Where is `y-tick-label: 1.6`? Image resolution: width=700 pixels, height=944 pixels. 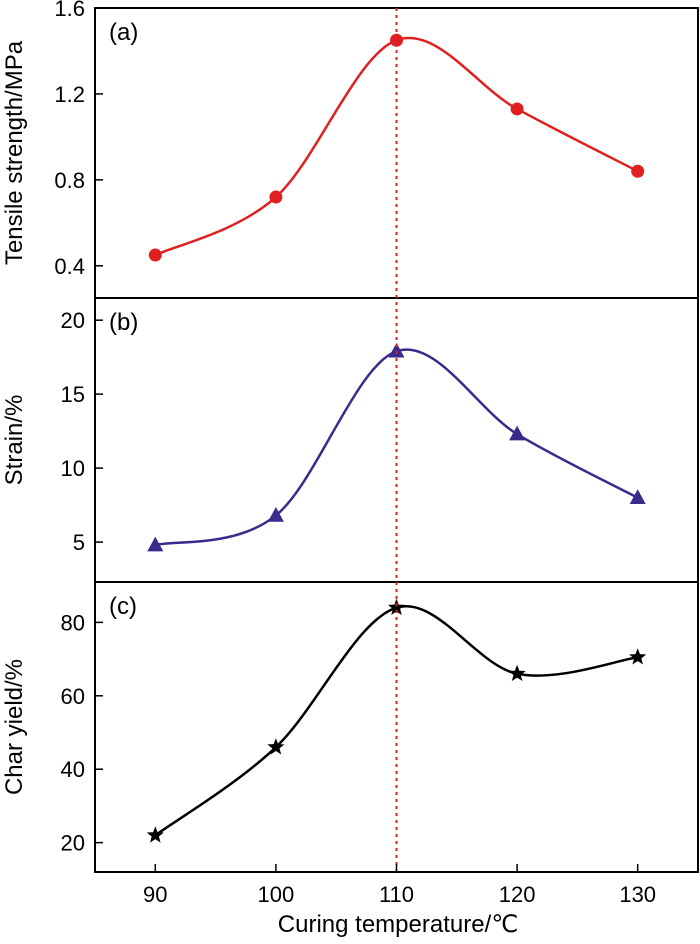 y-tick-label: 1.6 is located at coordinates (69, 10).